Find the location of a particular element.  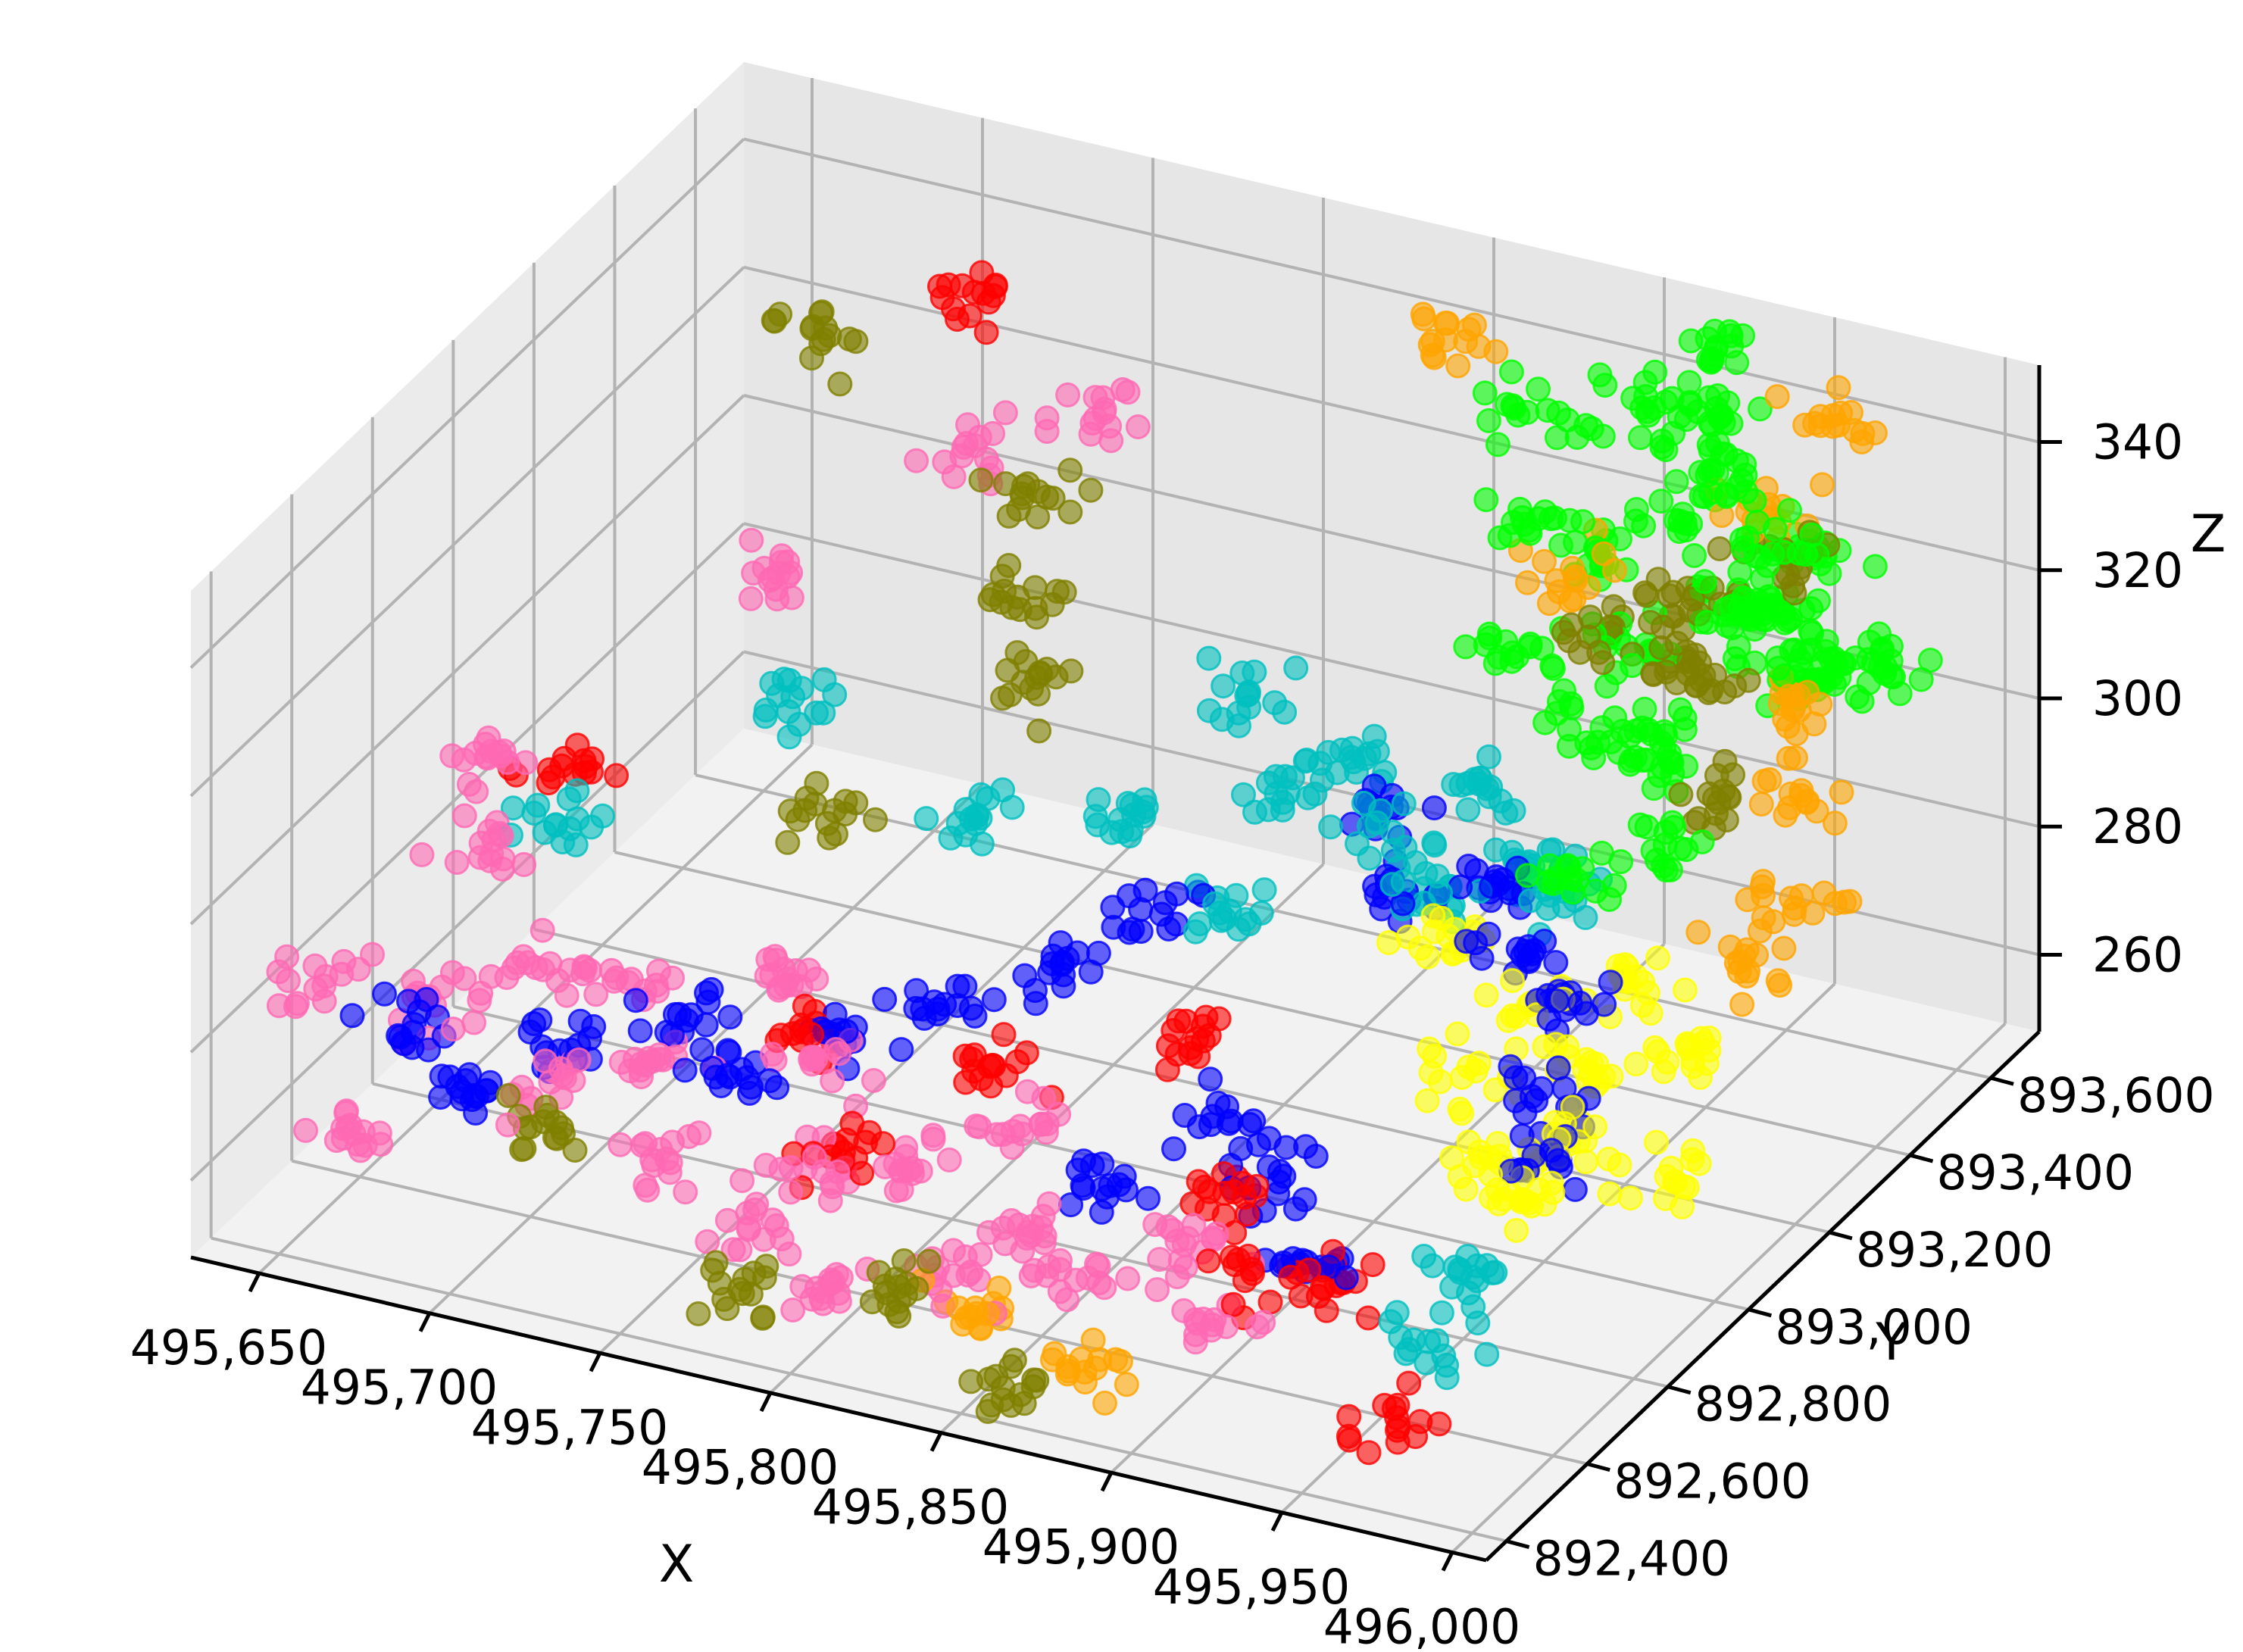

y-axis-label: Y is located at coordinates (1891, 1343).